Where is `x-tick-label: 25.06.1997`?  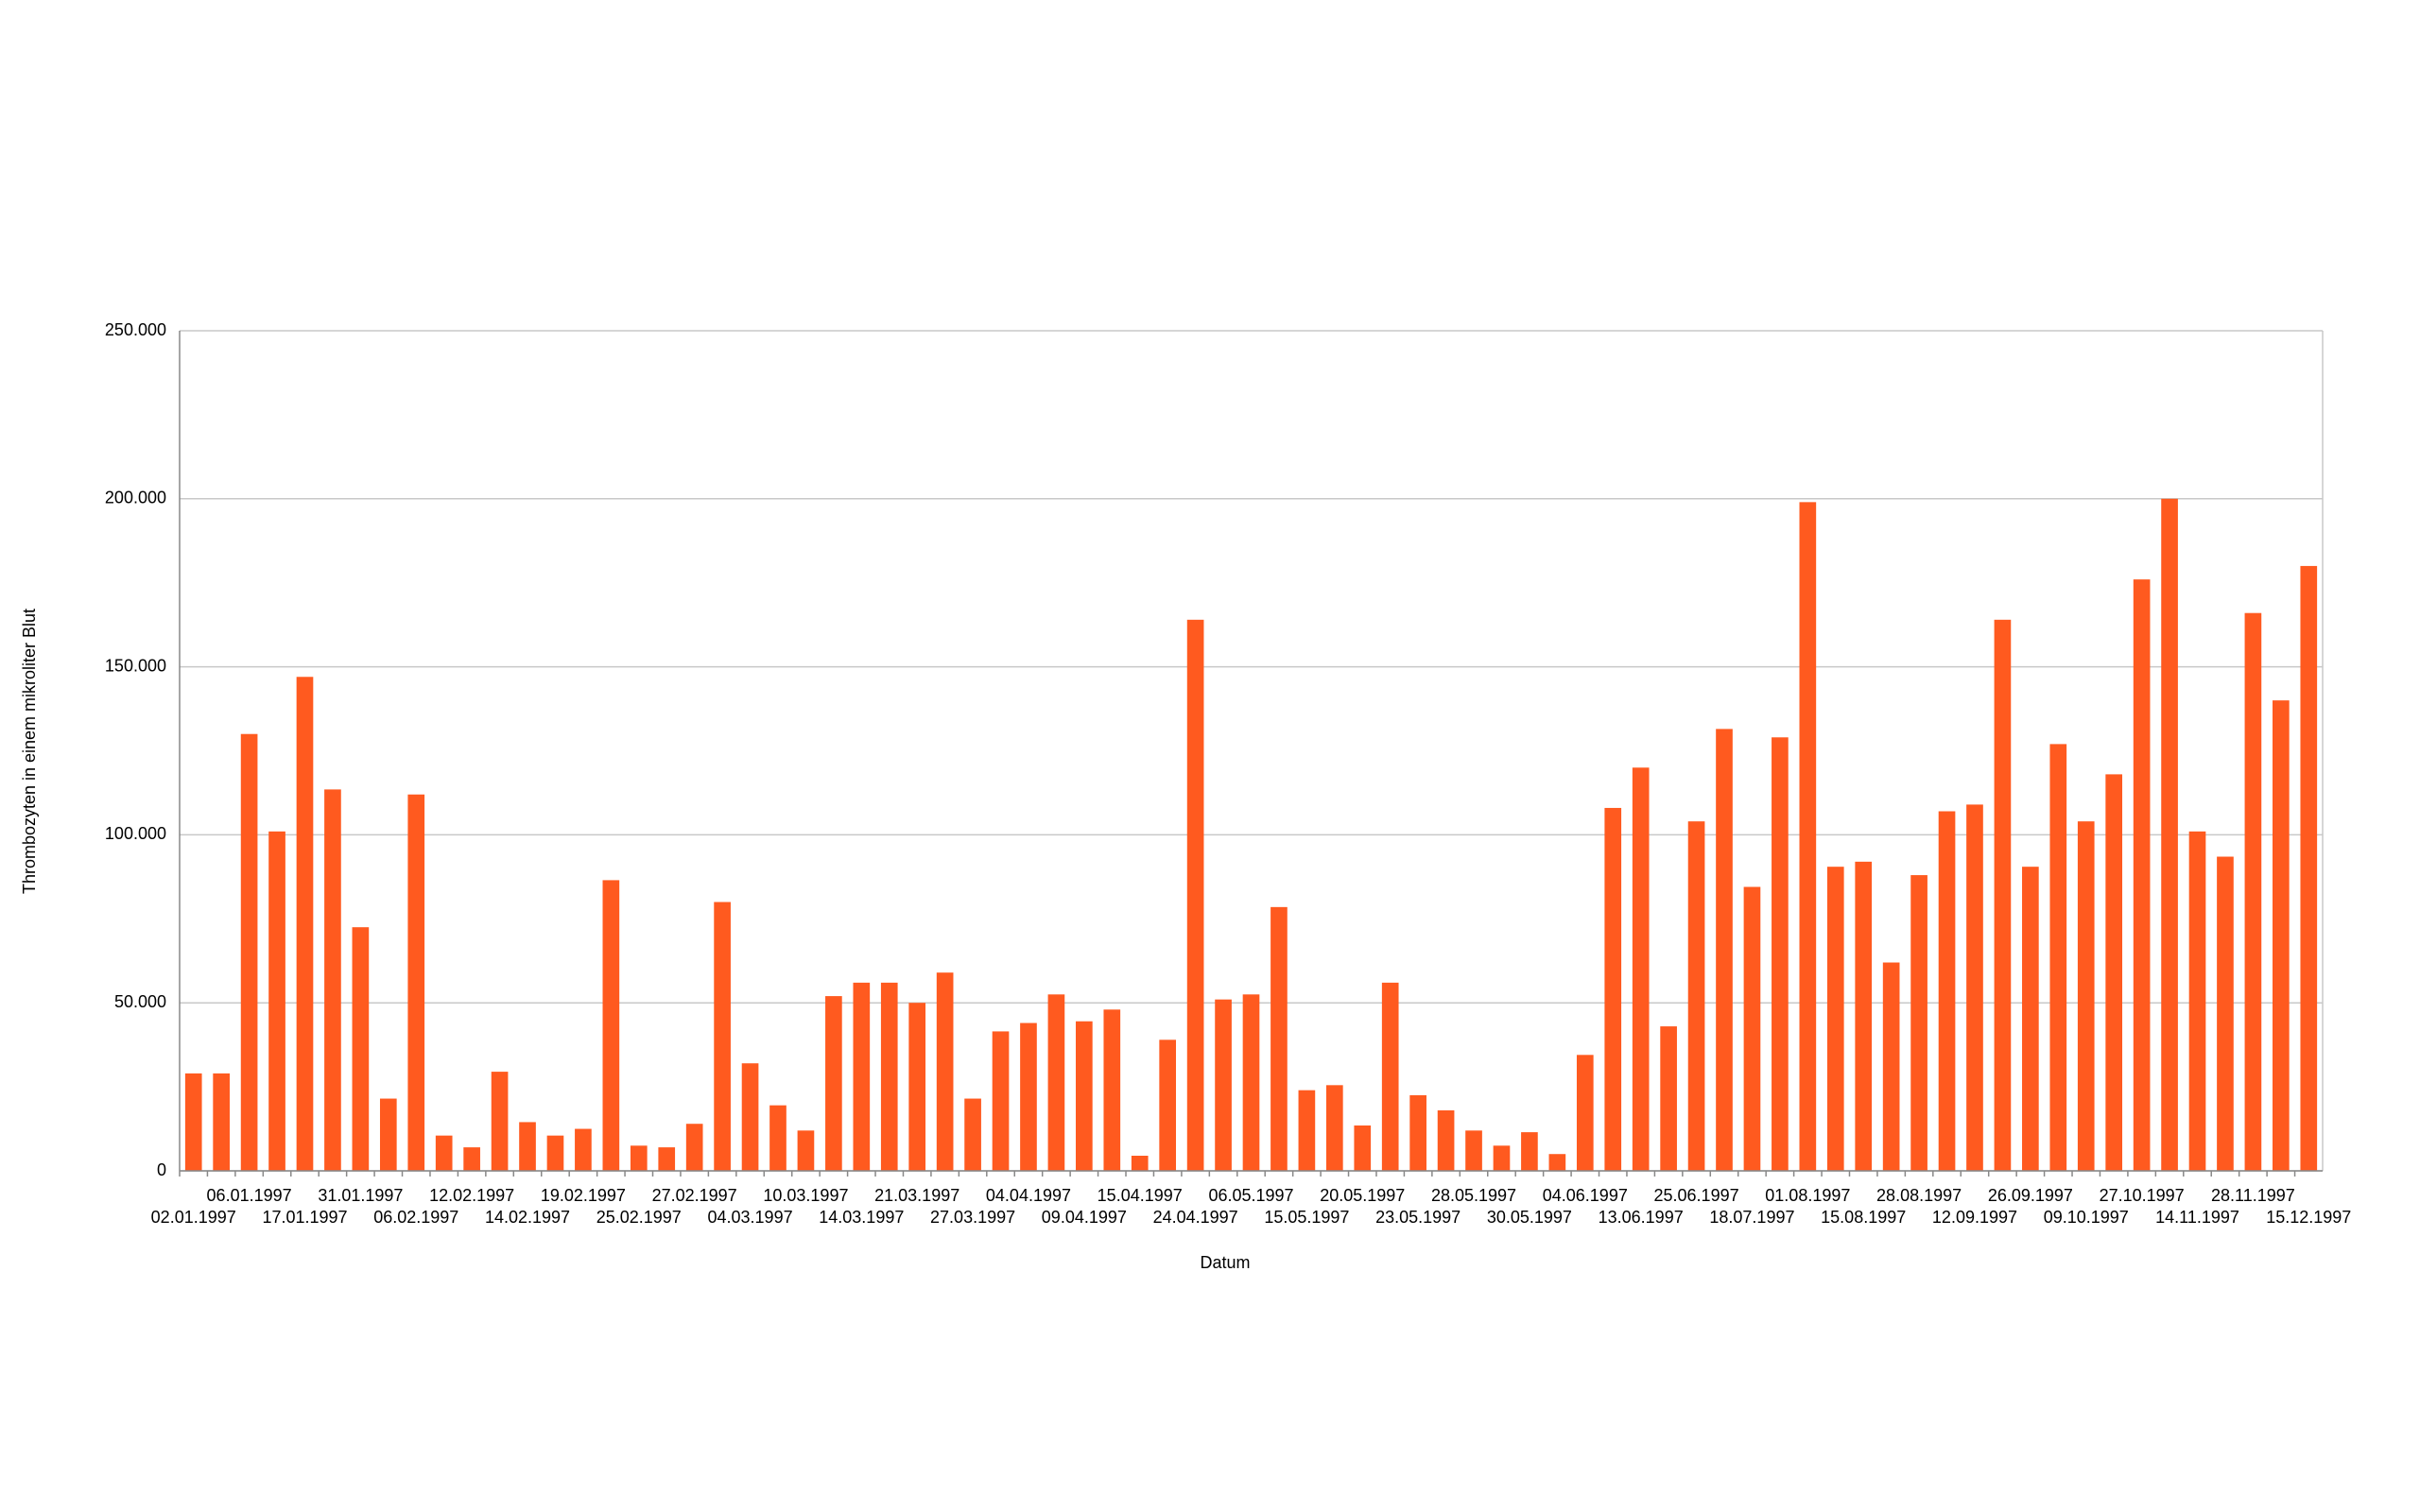
x-tick-label: 25.06.1997 is located at coordinates (1696, 1195).